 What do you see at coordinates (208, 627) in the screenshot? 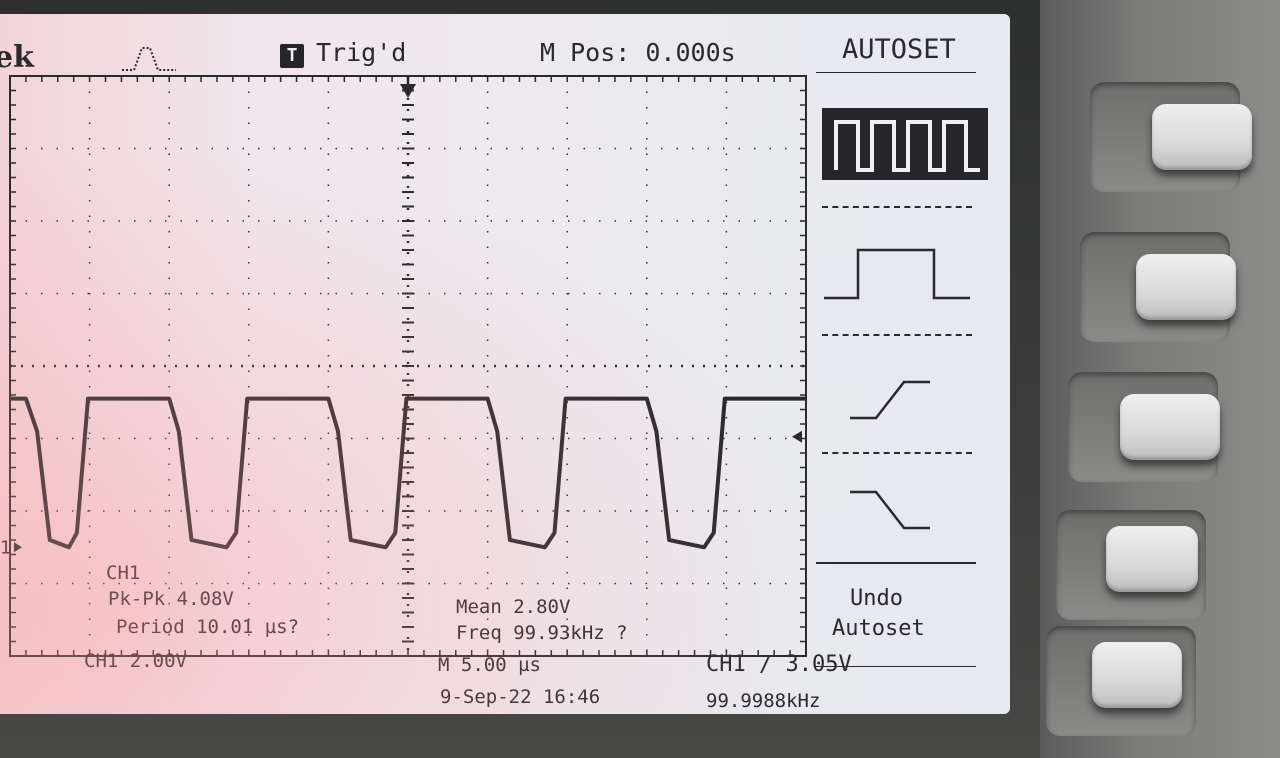
I see `measurement-period: Period 10.01 µs?` at bounding box center [208, 627].